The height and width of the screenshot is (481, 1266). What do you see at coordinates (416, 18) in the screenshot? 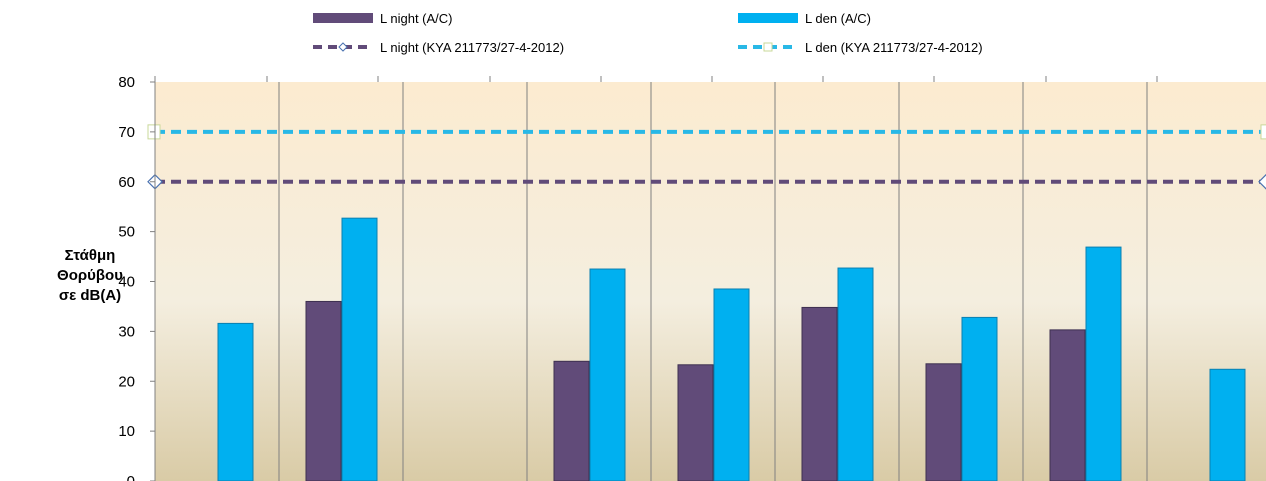
I see `legend-label-night-bar: L night (A/C)` at bounding box center [416, 18].